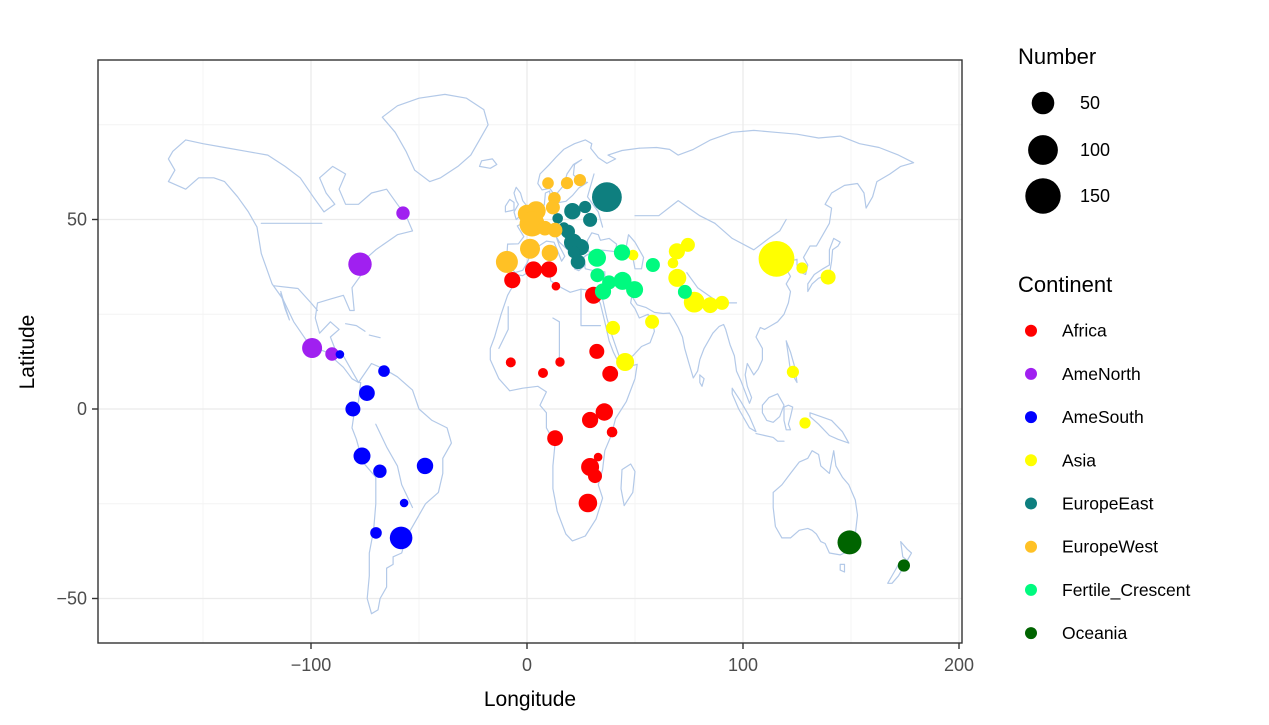 The image size is (1269, 725). Describe the element at coordinates (1095, 196) in the screenshot. I see `size-legend-label: 150` at that location.